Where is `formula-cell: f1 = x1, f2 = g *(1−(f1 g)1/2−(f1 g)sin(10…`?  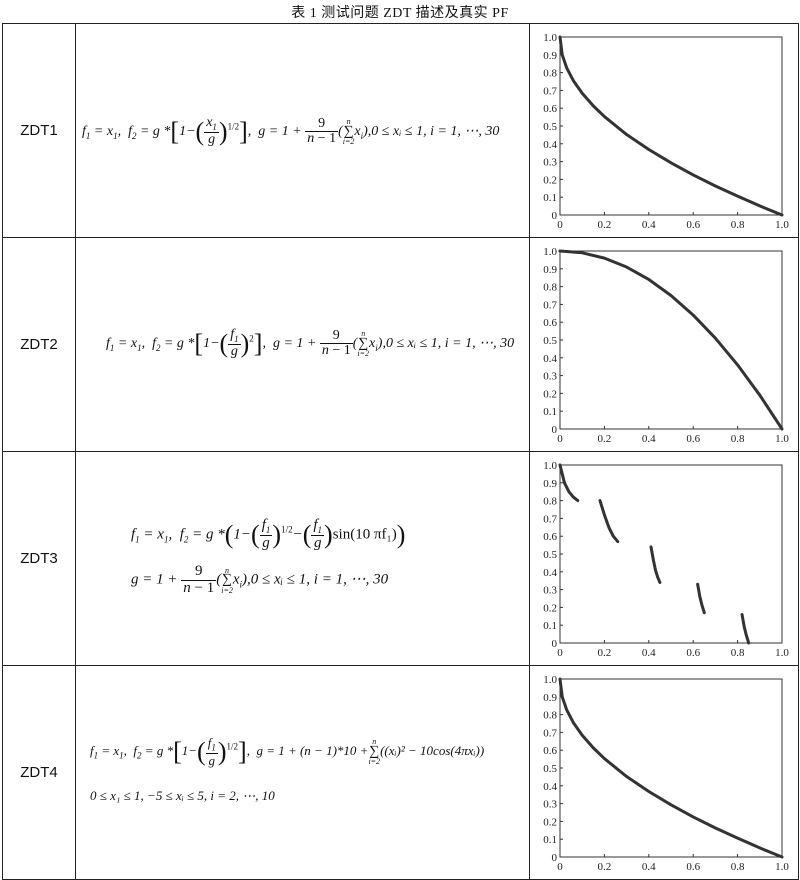
formula-cell: f1 = x1, f2 = g *(1−(f1 g)1/2−(f1 g)sin(10… is located at coordinates (302, 558).